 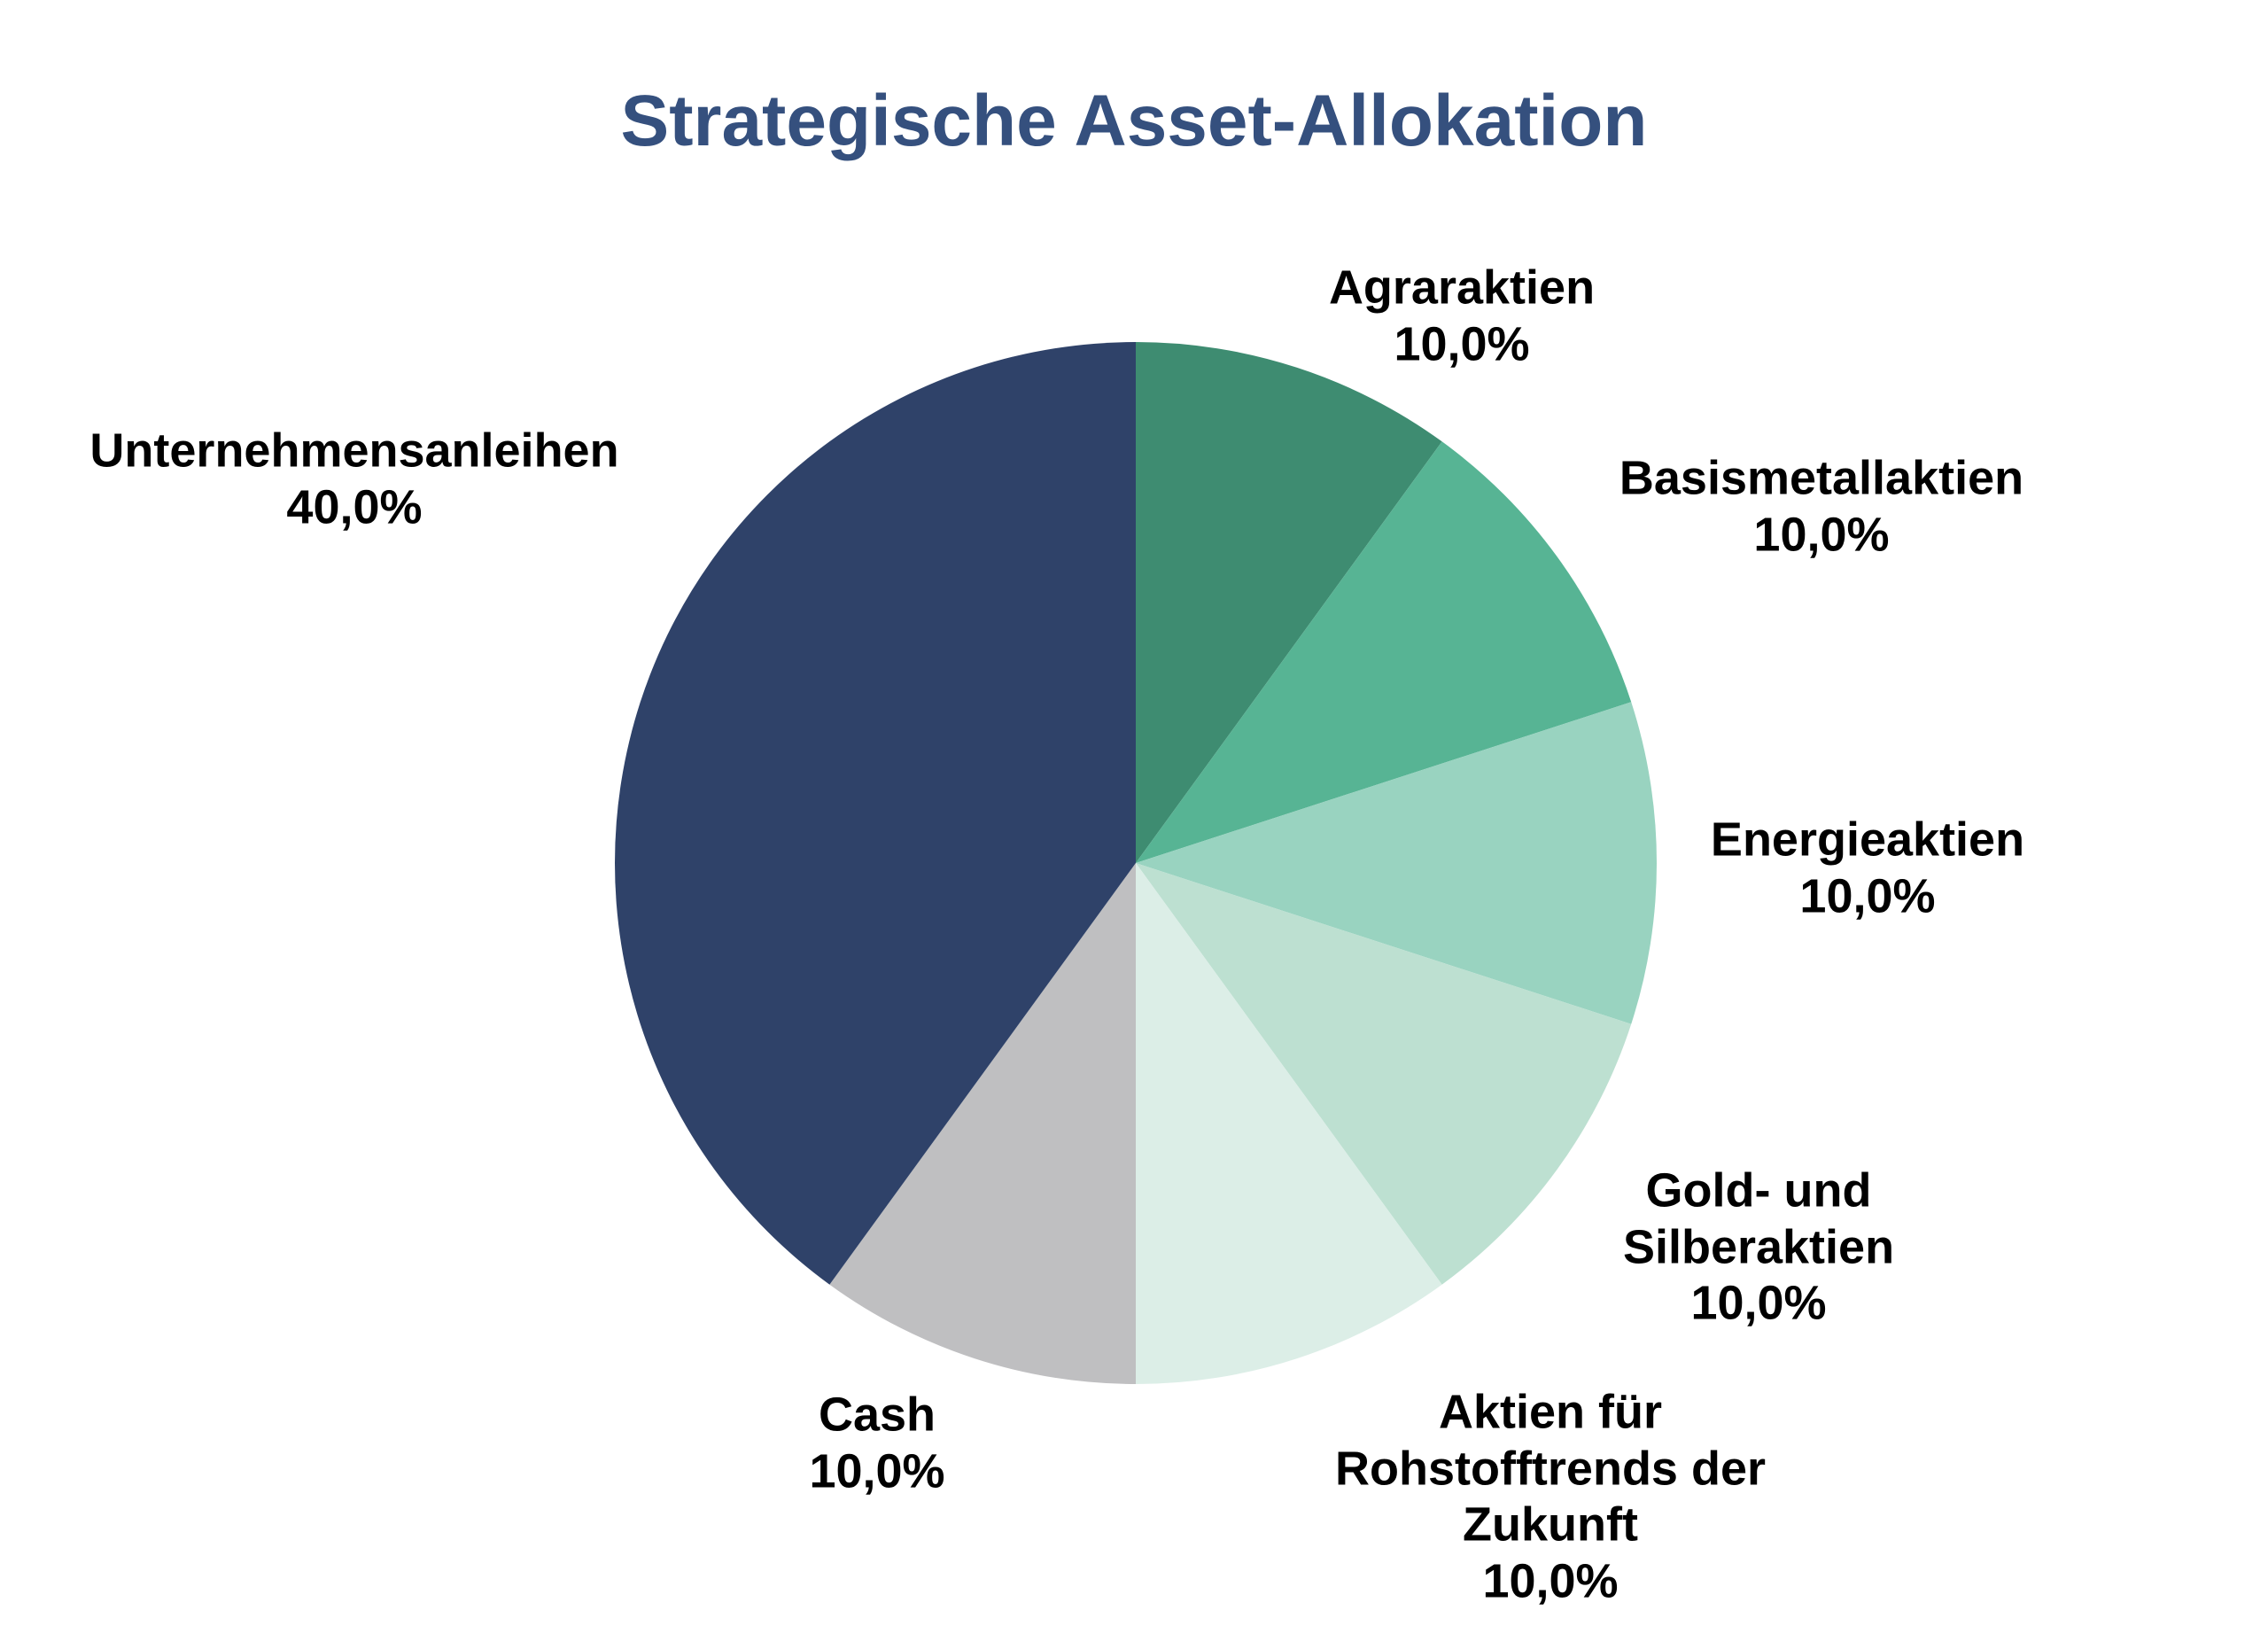 I want to click on chart-title: Strategische Asset-Allokation, so click(x=1134, y=121).